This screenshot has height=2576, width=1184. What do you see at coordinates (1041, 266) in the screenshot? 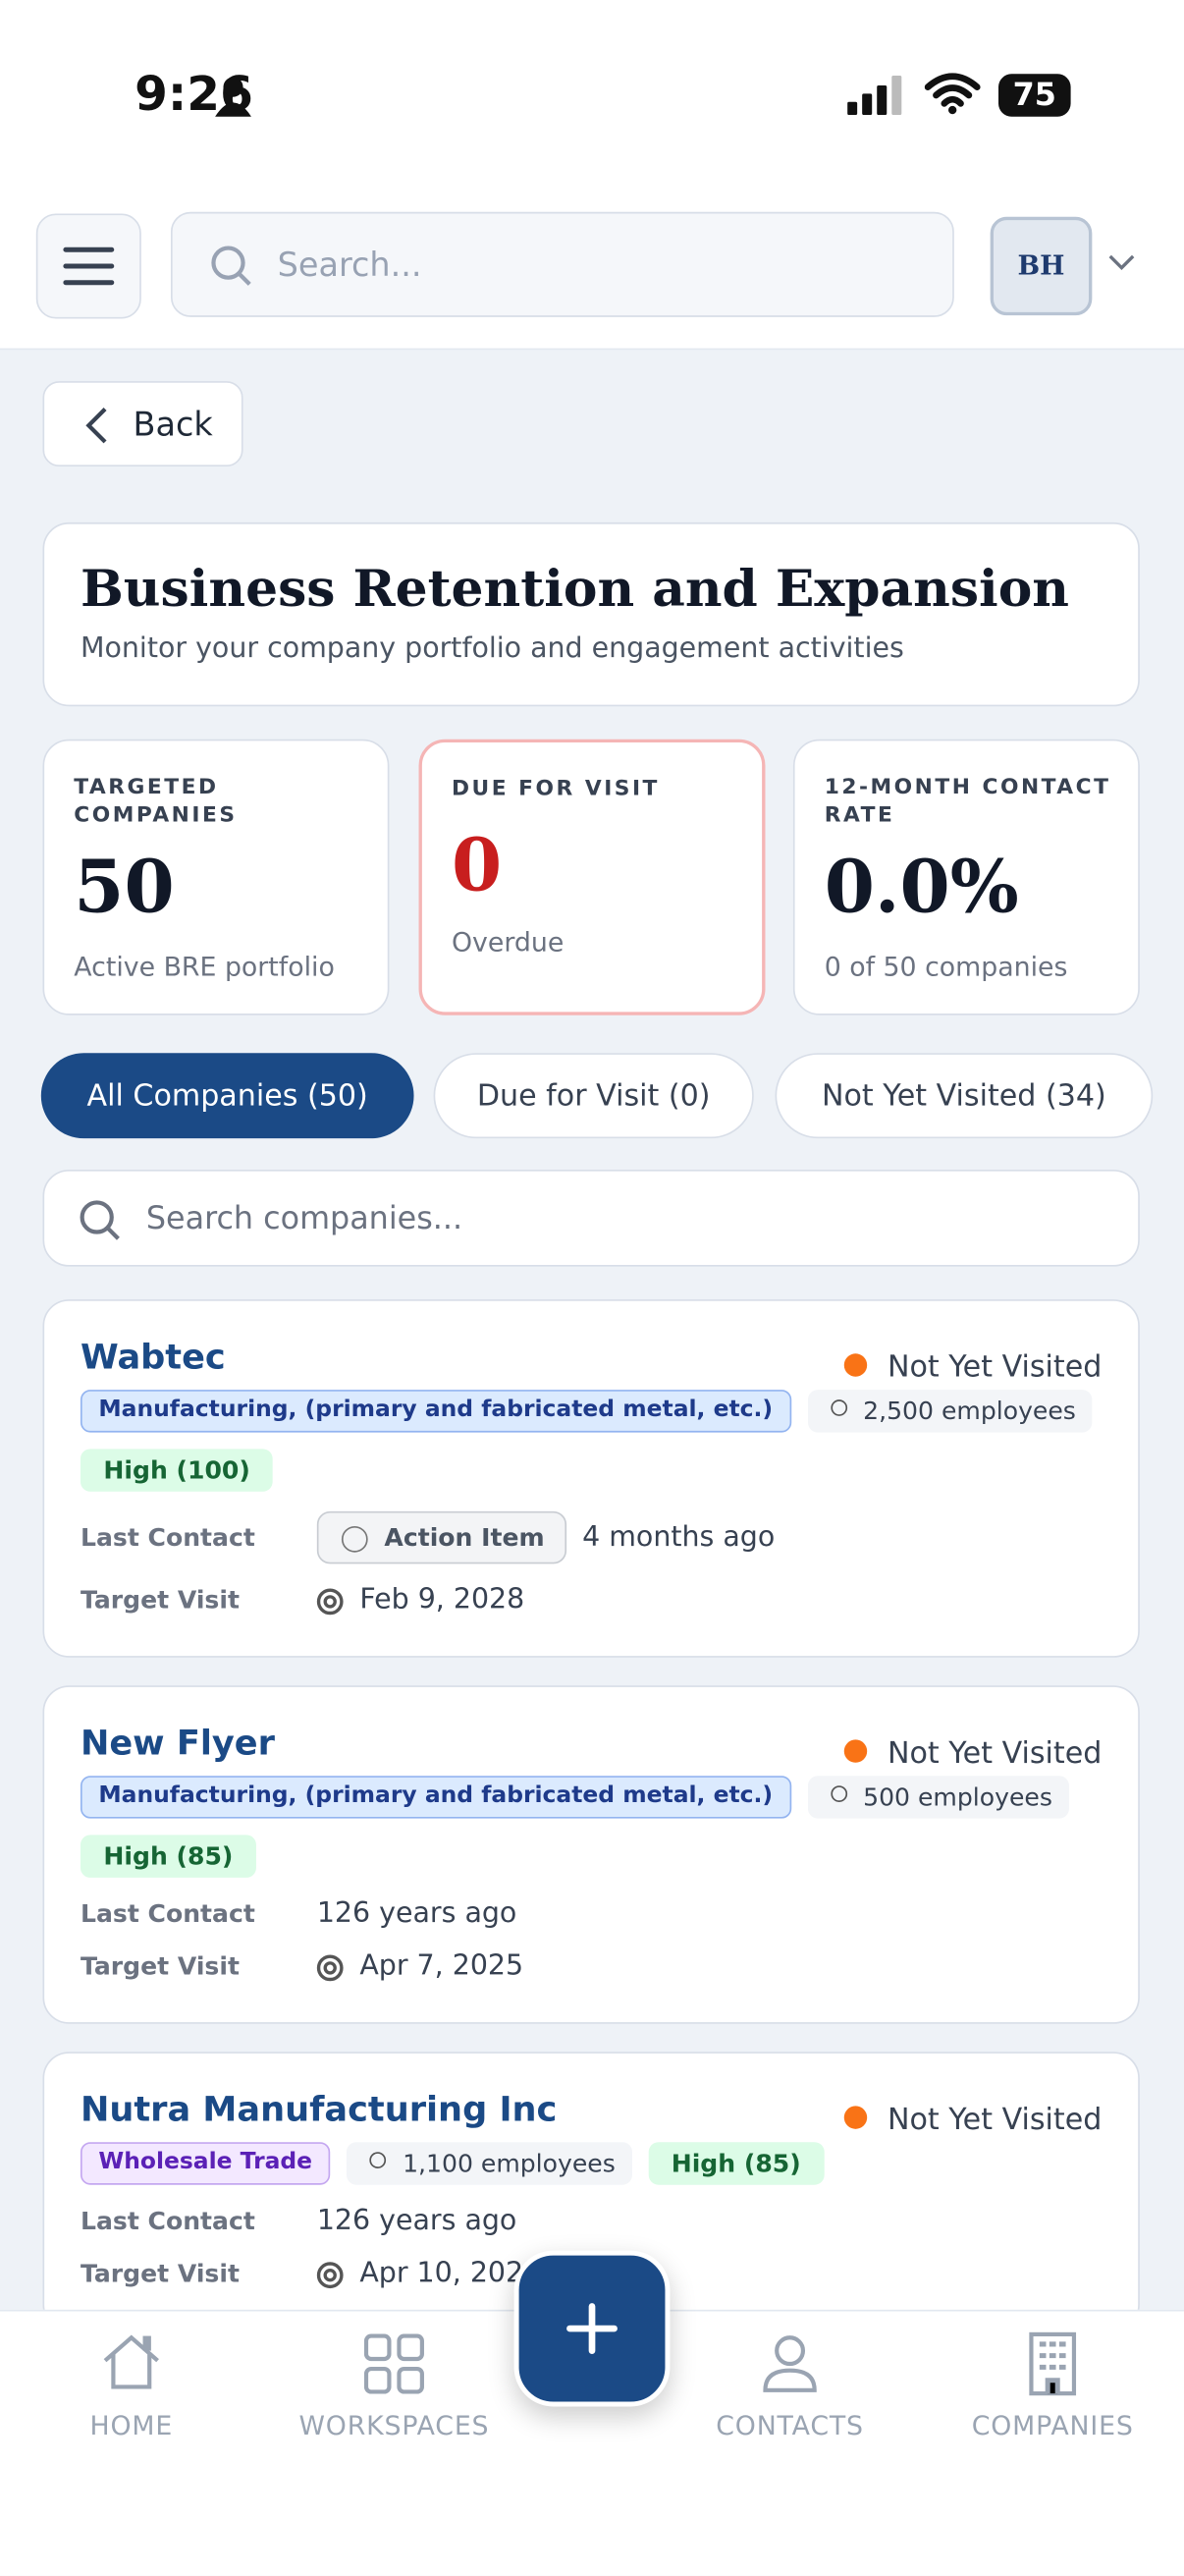
I see `avatar: BH` at bounding box center [1041, 266].